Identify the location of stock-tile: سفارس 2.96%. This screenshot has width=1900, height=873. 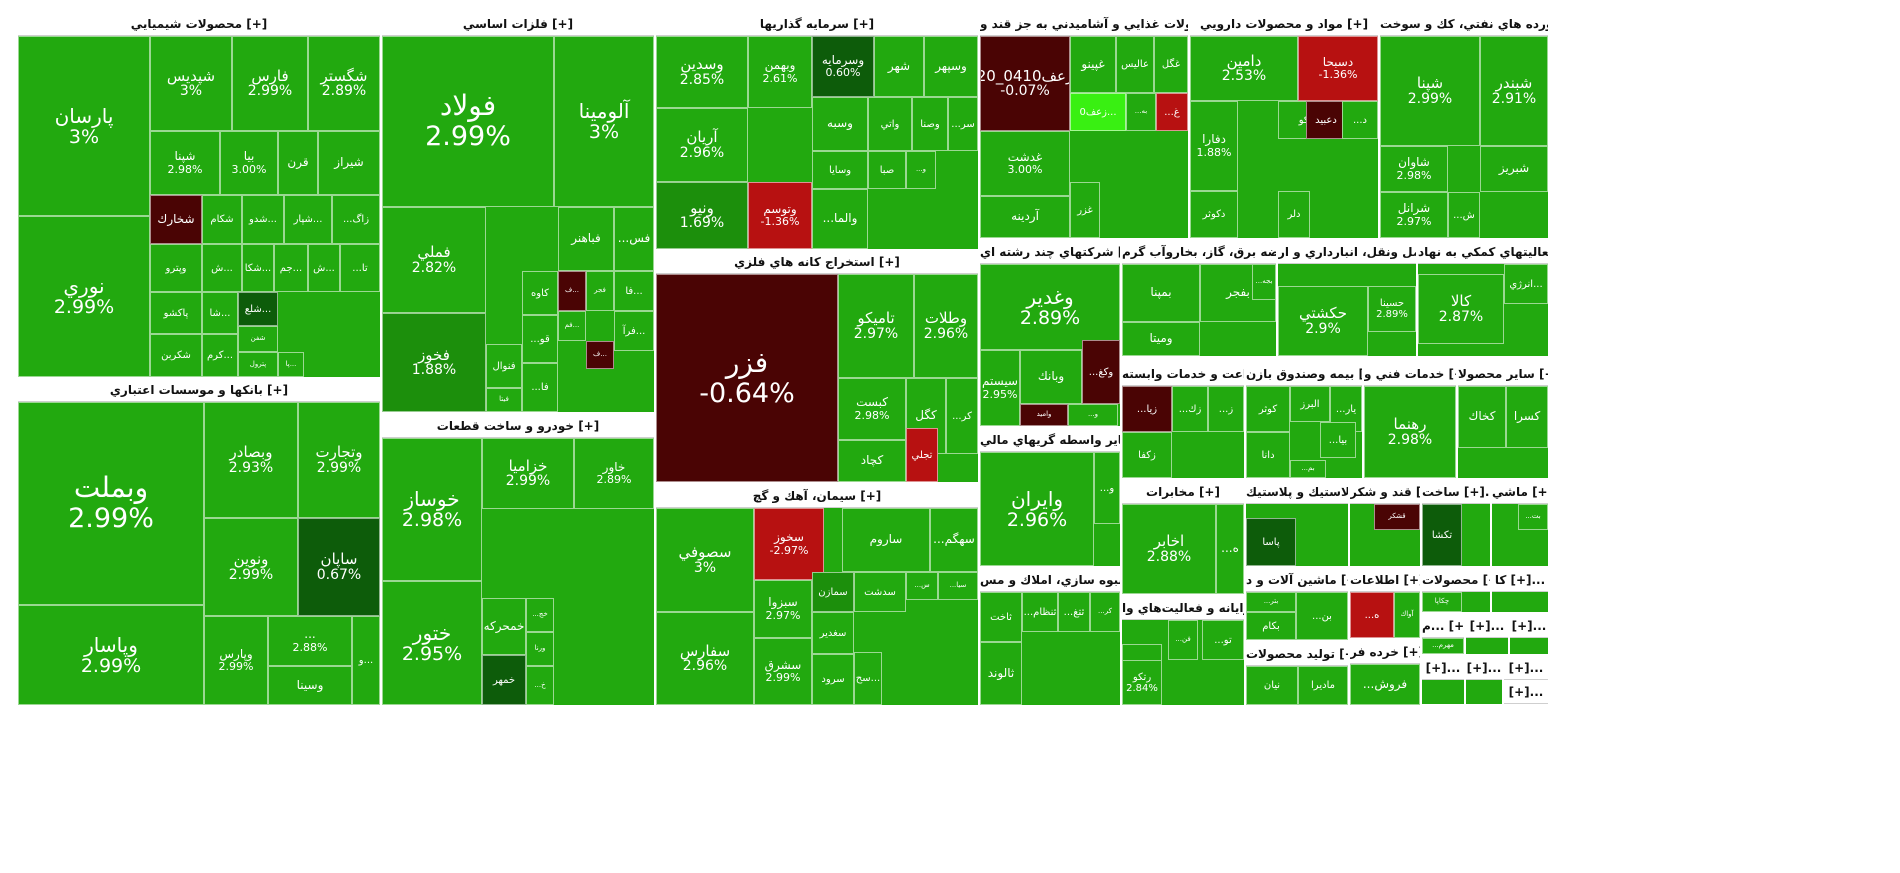
(705, 658).